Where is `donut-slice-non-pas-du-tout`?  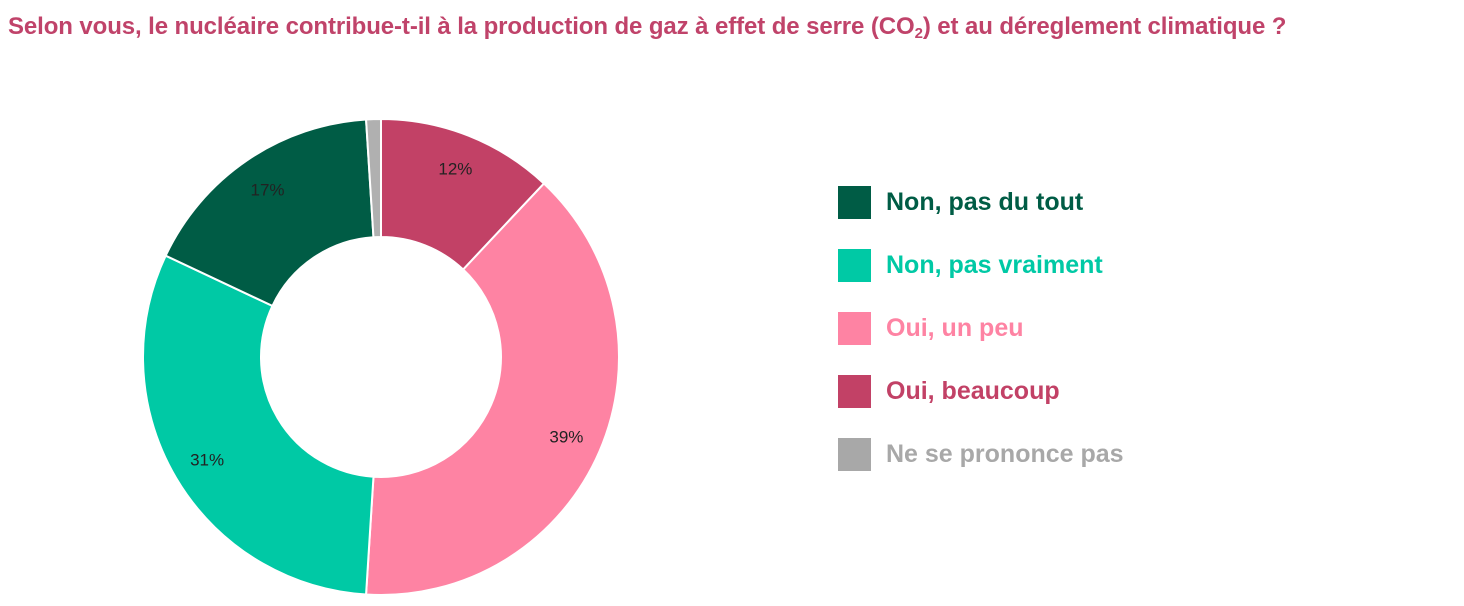
donut-slice-non-pas-du-tout is located at coordinates (269, 213).